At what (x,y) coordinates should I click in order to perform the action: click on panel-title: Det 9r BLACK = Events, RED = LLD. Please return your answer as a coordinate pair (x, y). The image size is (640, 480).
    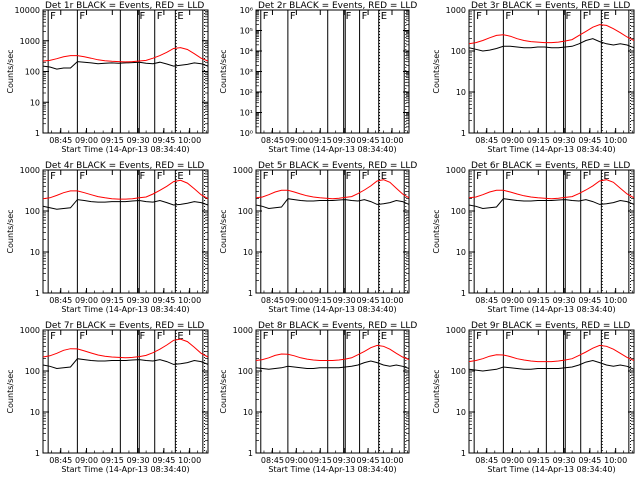
    Looking at the image, I should click on (550, 326).